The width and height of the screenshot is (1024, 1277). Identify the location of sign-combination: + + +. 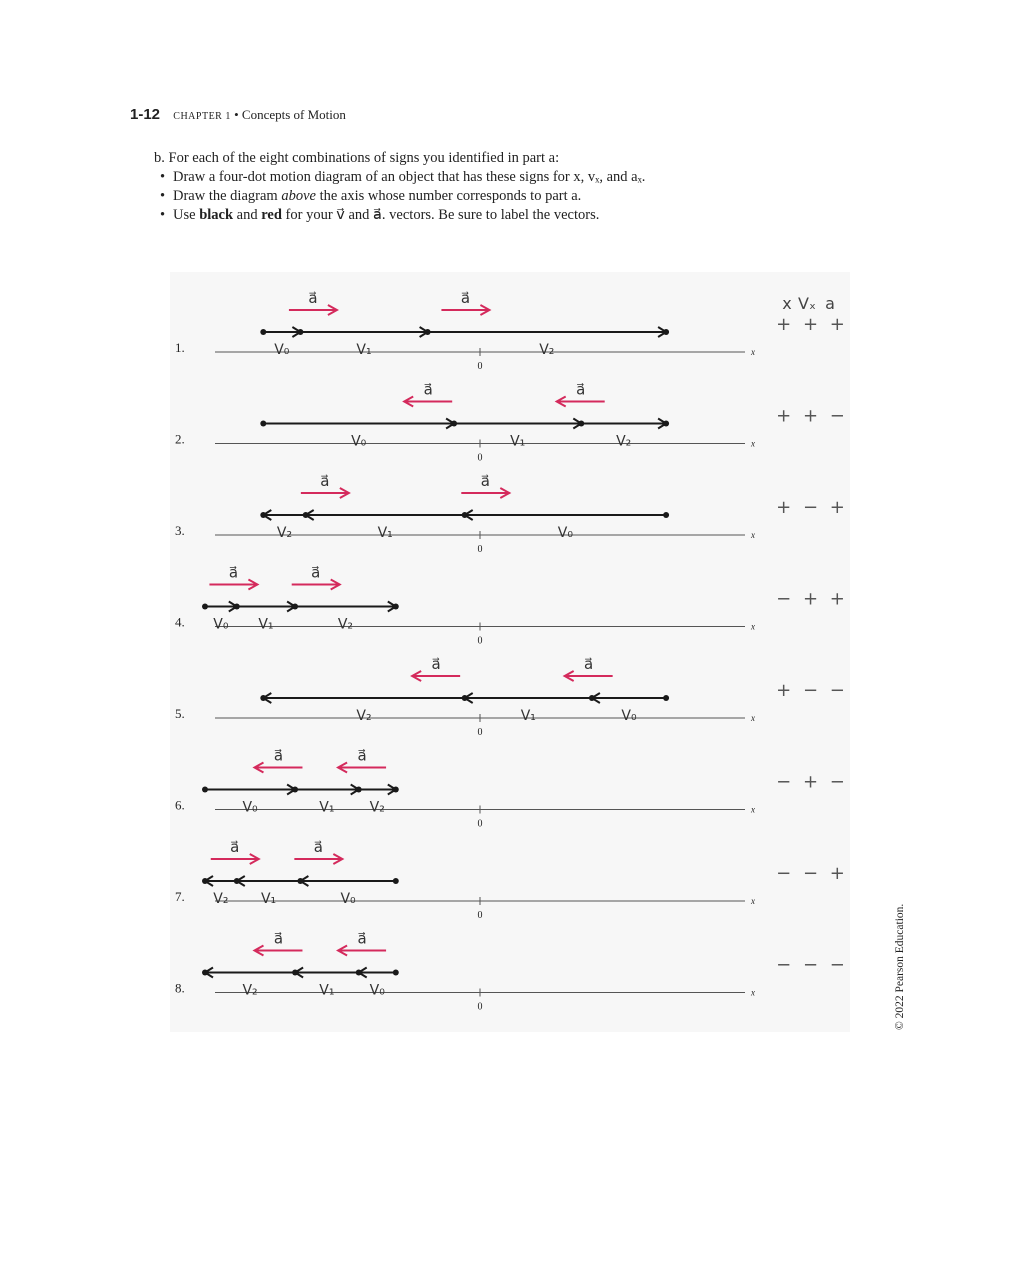
(812, 324).